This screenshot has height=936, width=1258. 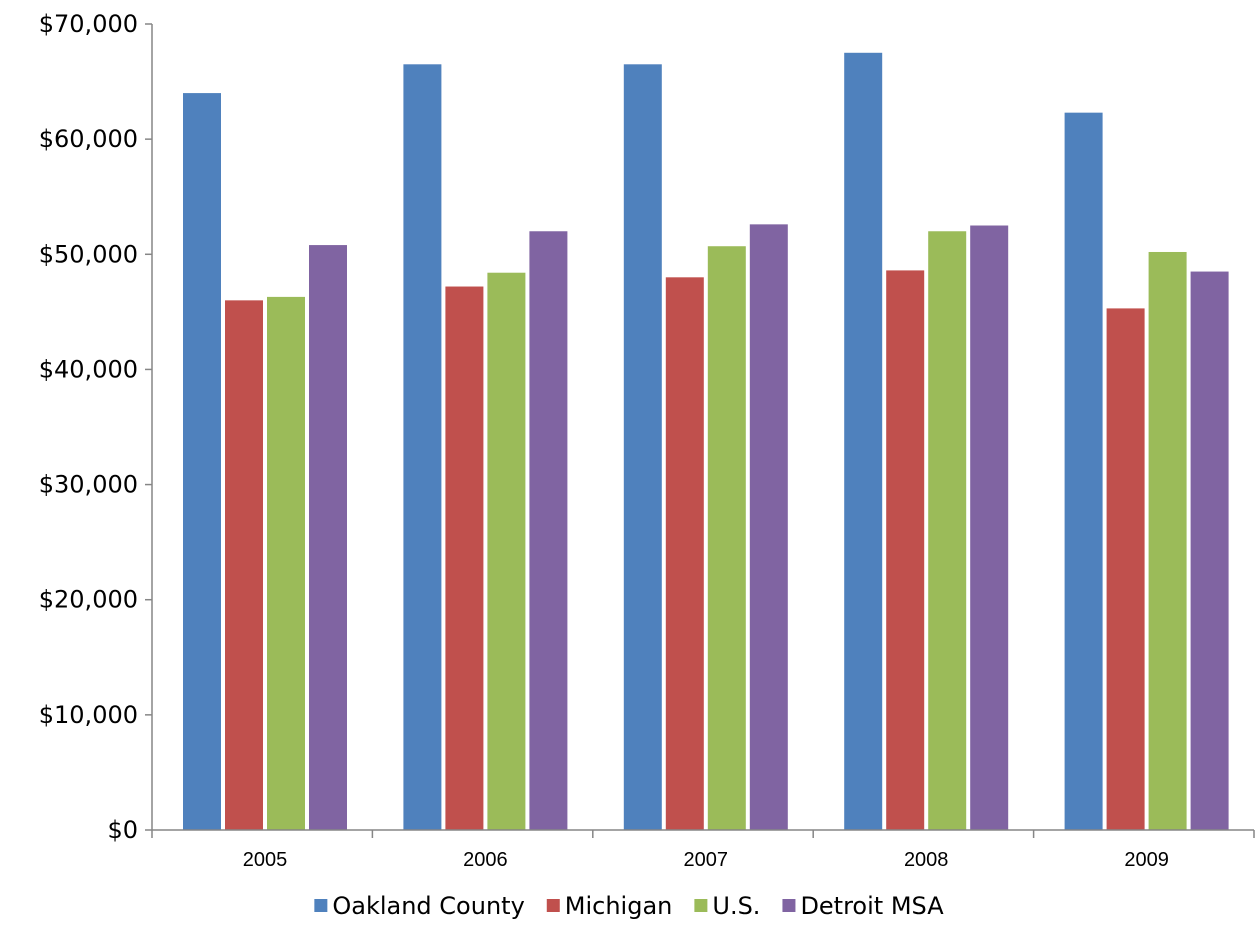 What do you see at coordinates (88, 24) in the screenshot?
I see `y-tick-label: $70,000` at bounding box center [88, 24].